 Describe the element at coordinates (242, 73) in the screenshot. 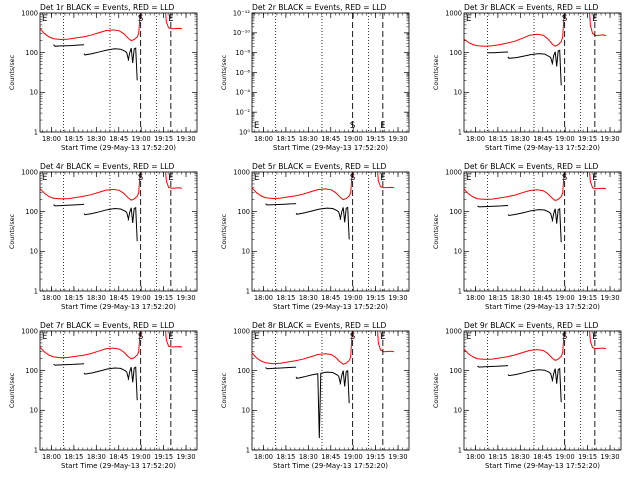

I see `y-tick-label: 10⁻⁶` at that location.